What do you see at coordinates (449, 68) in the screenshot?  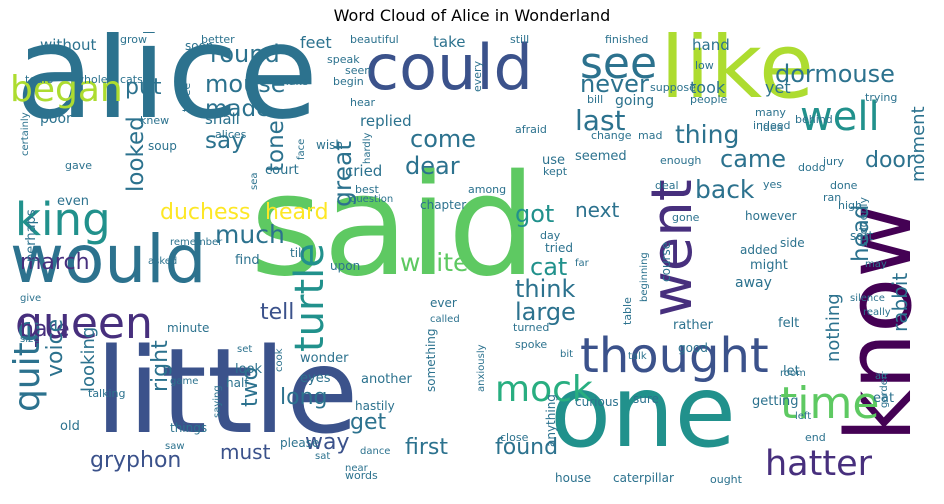 I see `cloud-word: could` at bounding box center [449, 68].